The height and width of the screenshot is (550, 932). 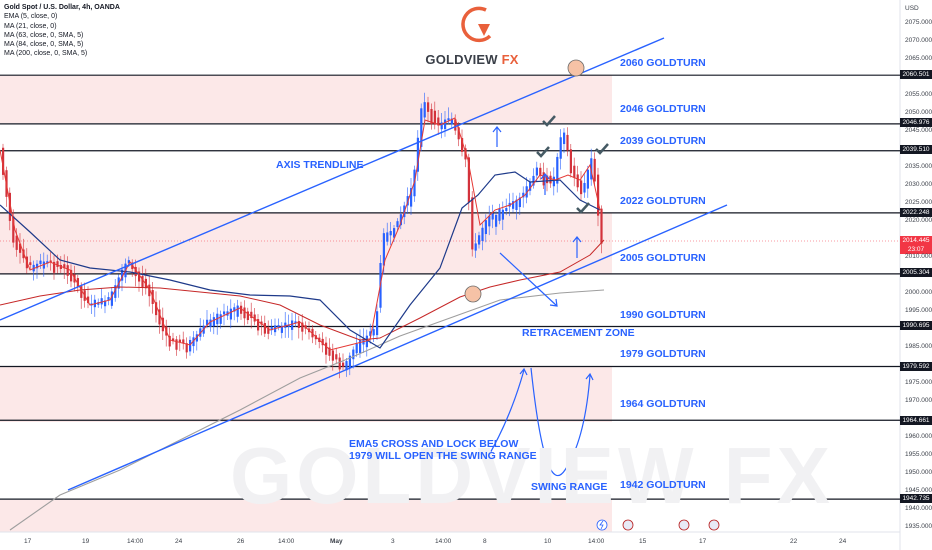 I want to click on touch-circle-bottom, so click(x=473, y=294).